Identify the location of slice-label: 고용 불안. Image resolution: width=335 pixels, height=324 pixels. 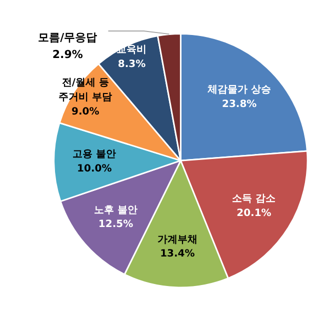
(94, 154).